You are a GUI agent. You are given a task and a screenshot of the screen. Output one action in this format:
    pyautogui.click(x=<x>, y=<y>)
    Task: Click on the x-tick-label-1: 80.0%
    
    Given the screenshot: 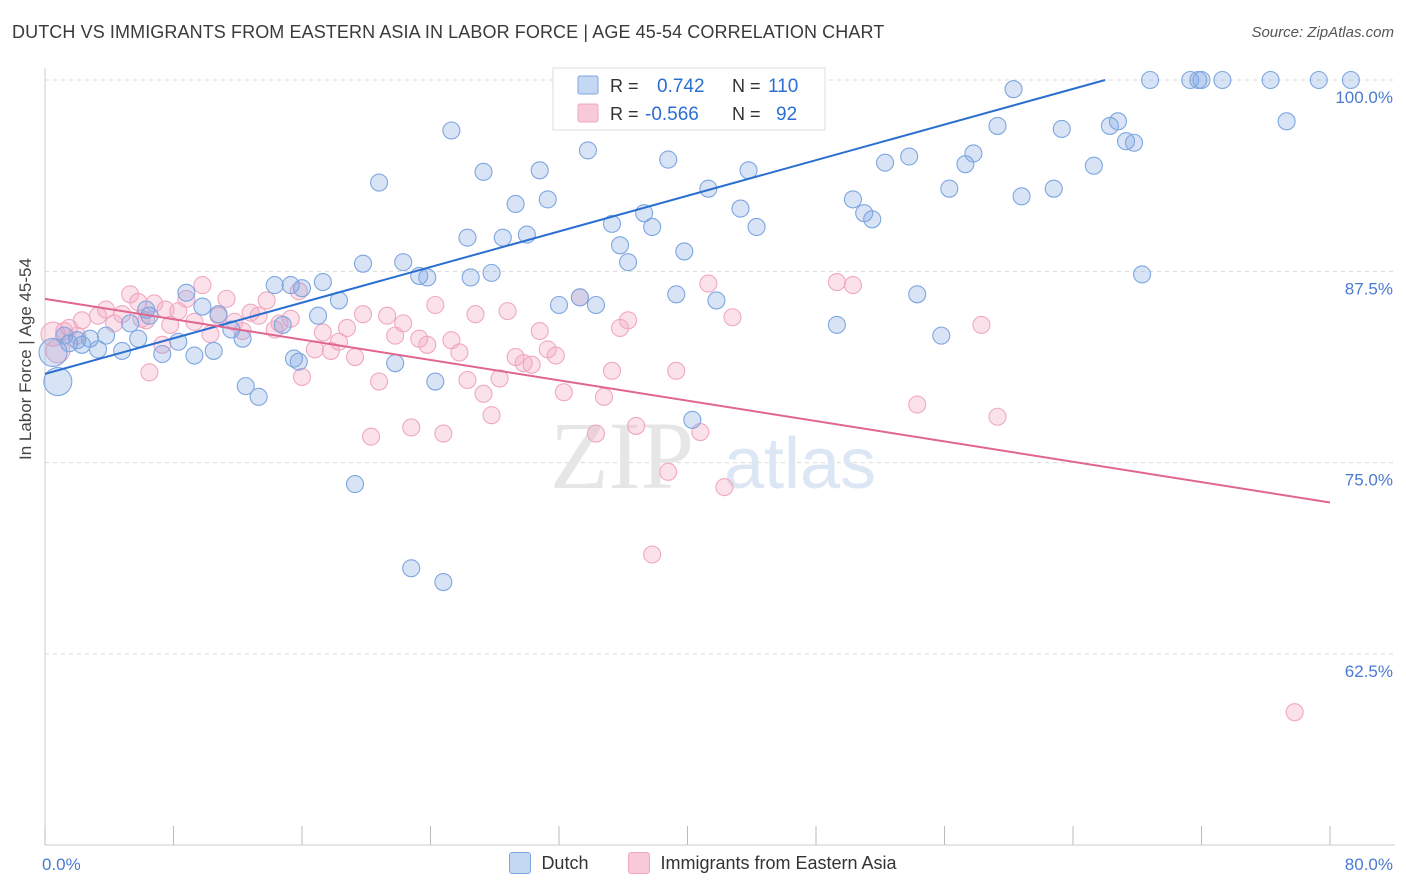 What is the action you would take?
    pyautogui.click(x=1369, y=864)
    